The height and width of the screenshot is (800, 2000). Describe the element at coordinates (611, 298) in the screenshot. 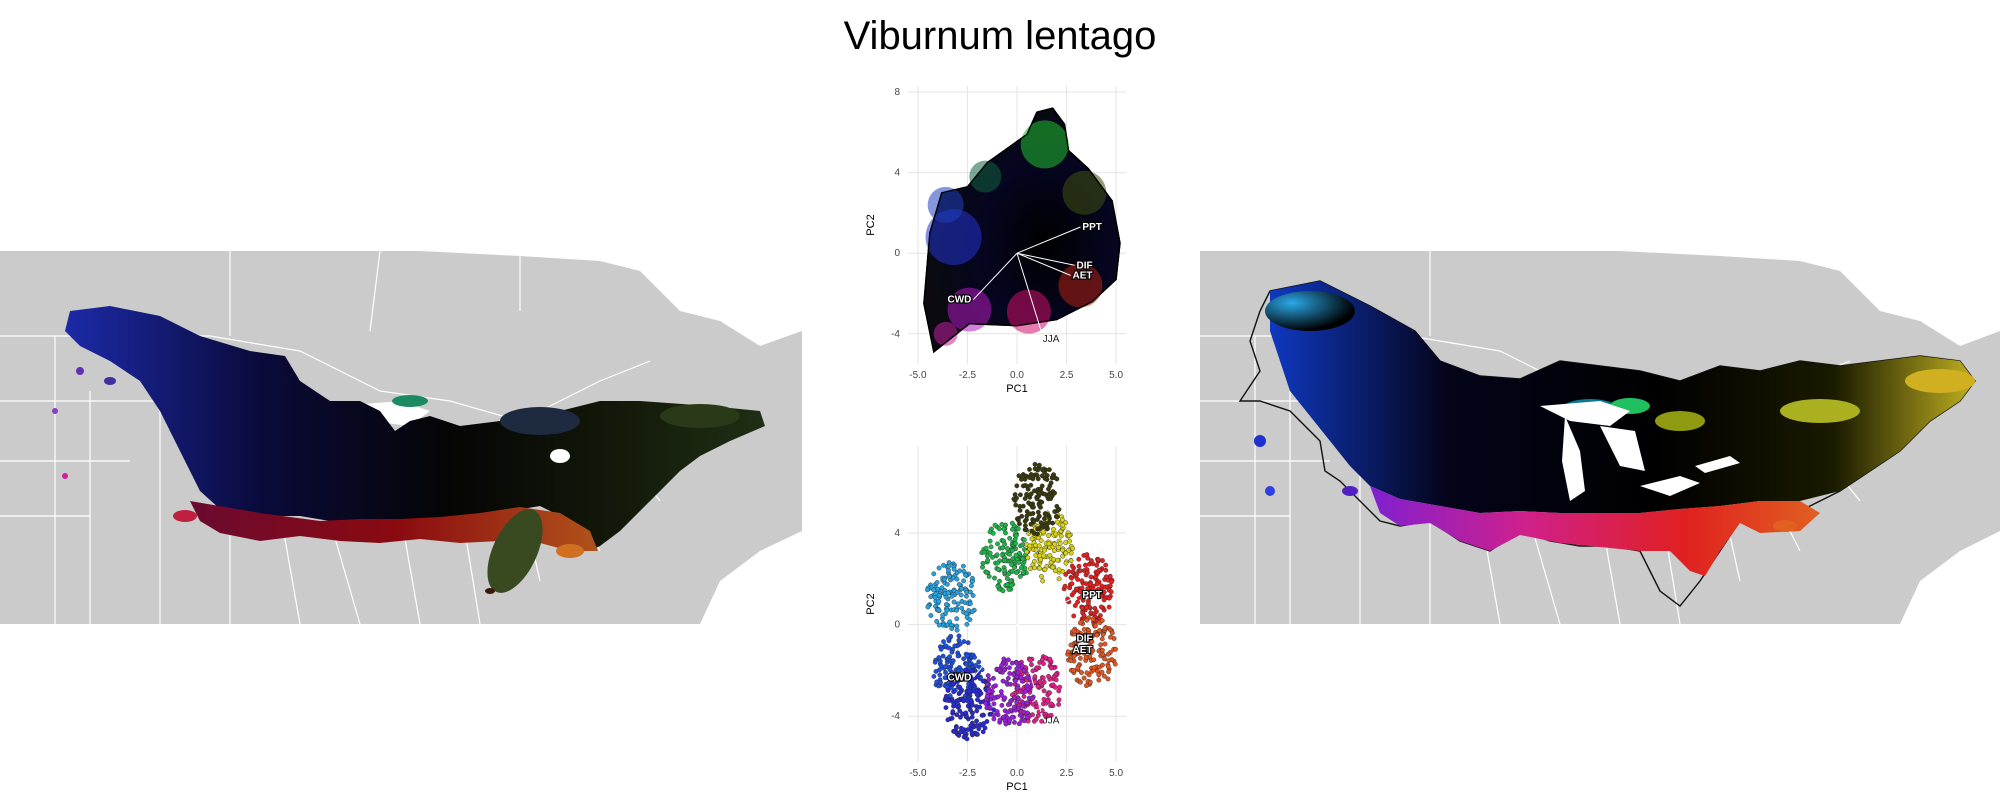

I see `ocean-north` at that location.